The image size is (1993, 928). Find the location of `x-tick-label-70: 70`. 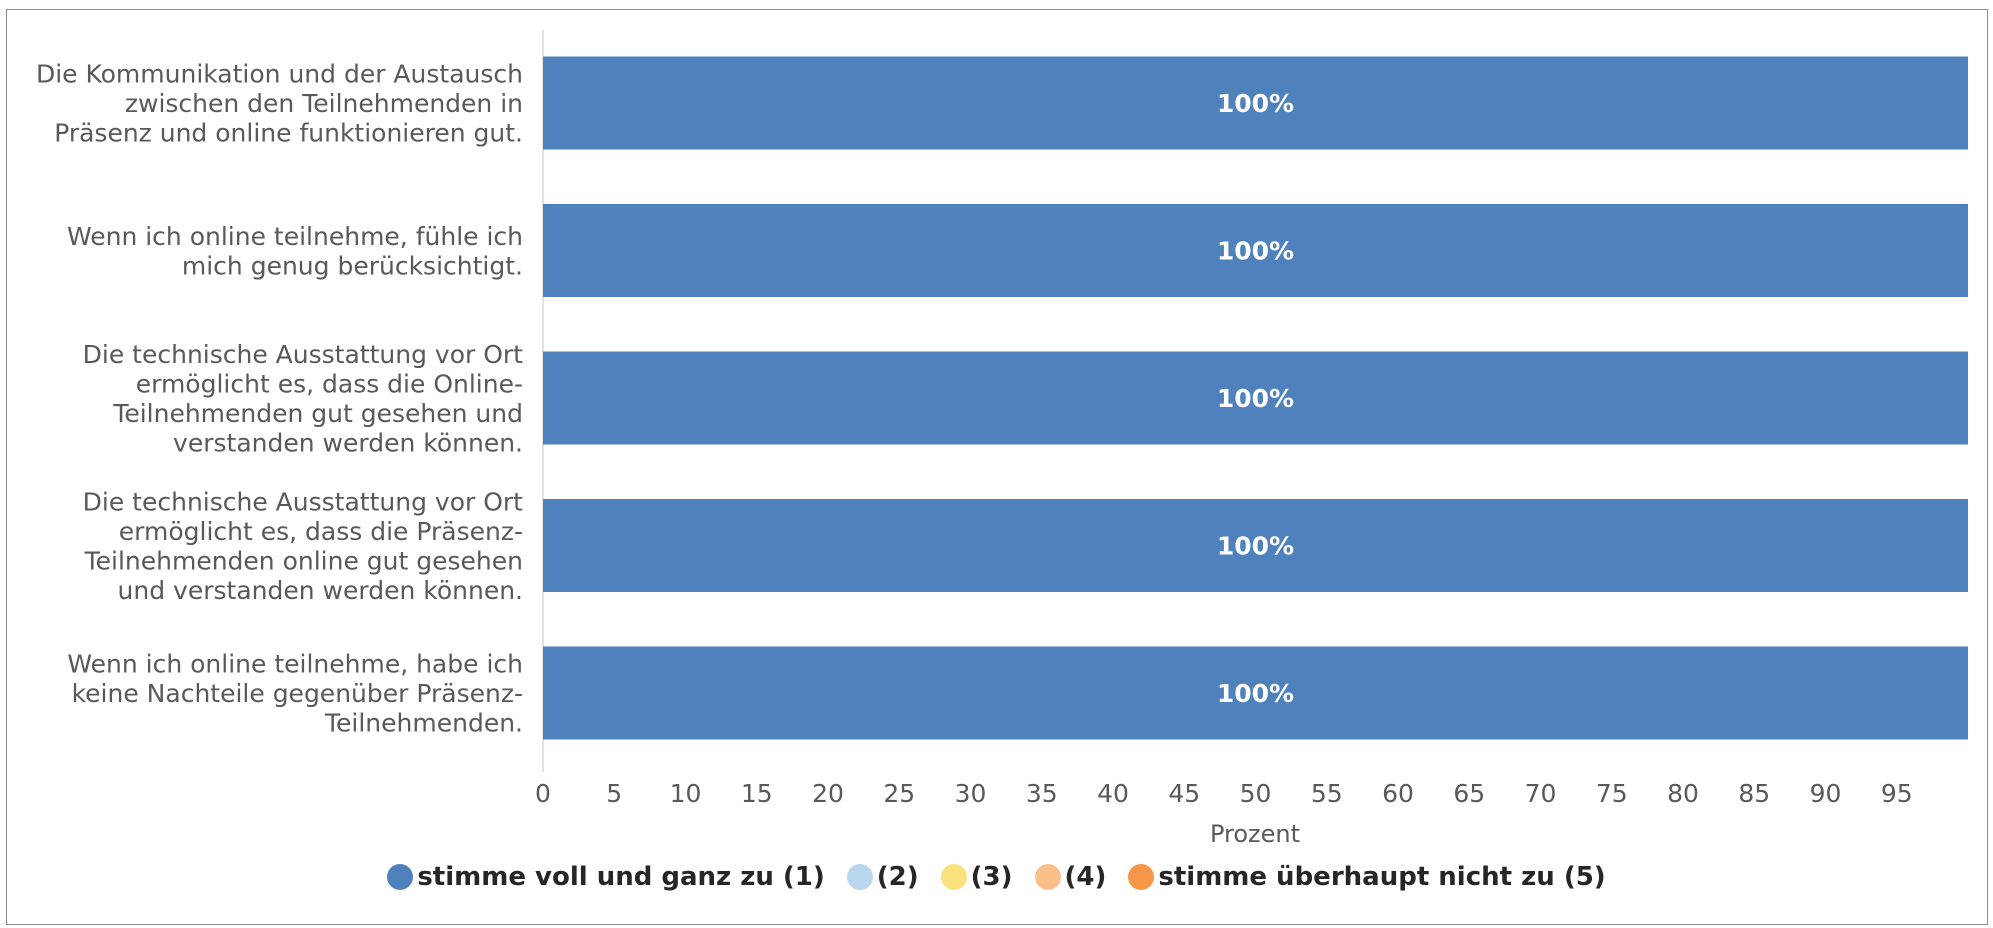

x-tick-label-70: 70 is located at coordinates (1541, 793).